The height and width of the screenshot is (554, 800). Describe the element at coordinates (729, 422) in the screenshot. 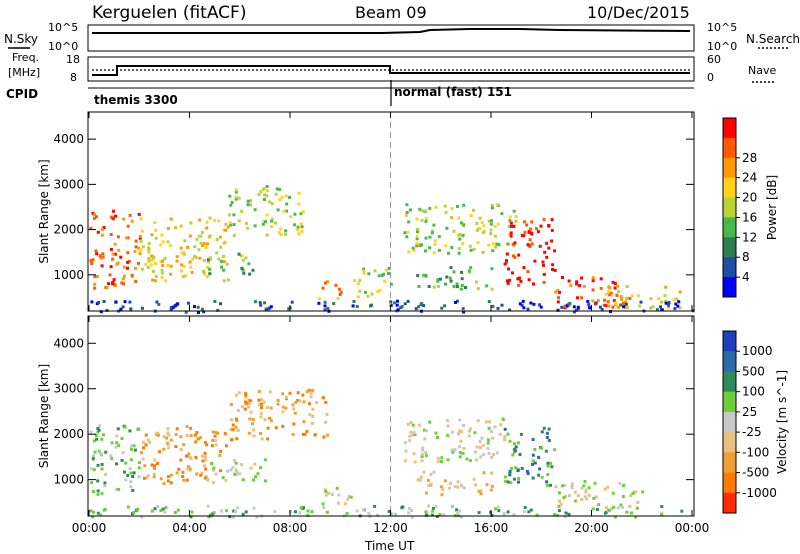

I see `velocity-colorbar-frame` at that location.